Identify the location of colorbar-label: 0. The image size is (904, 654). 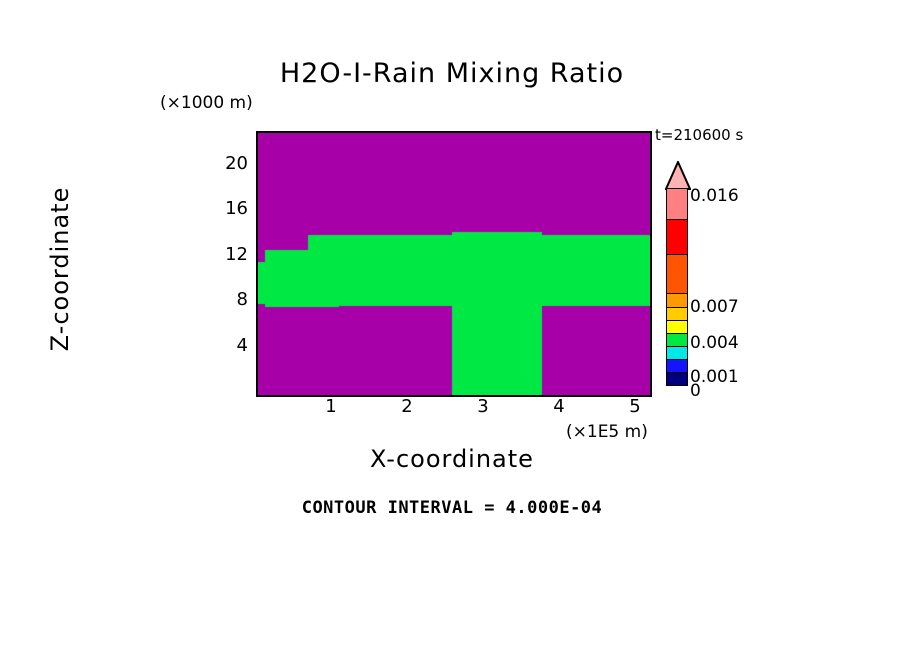
(695, 391).